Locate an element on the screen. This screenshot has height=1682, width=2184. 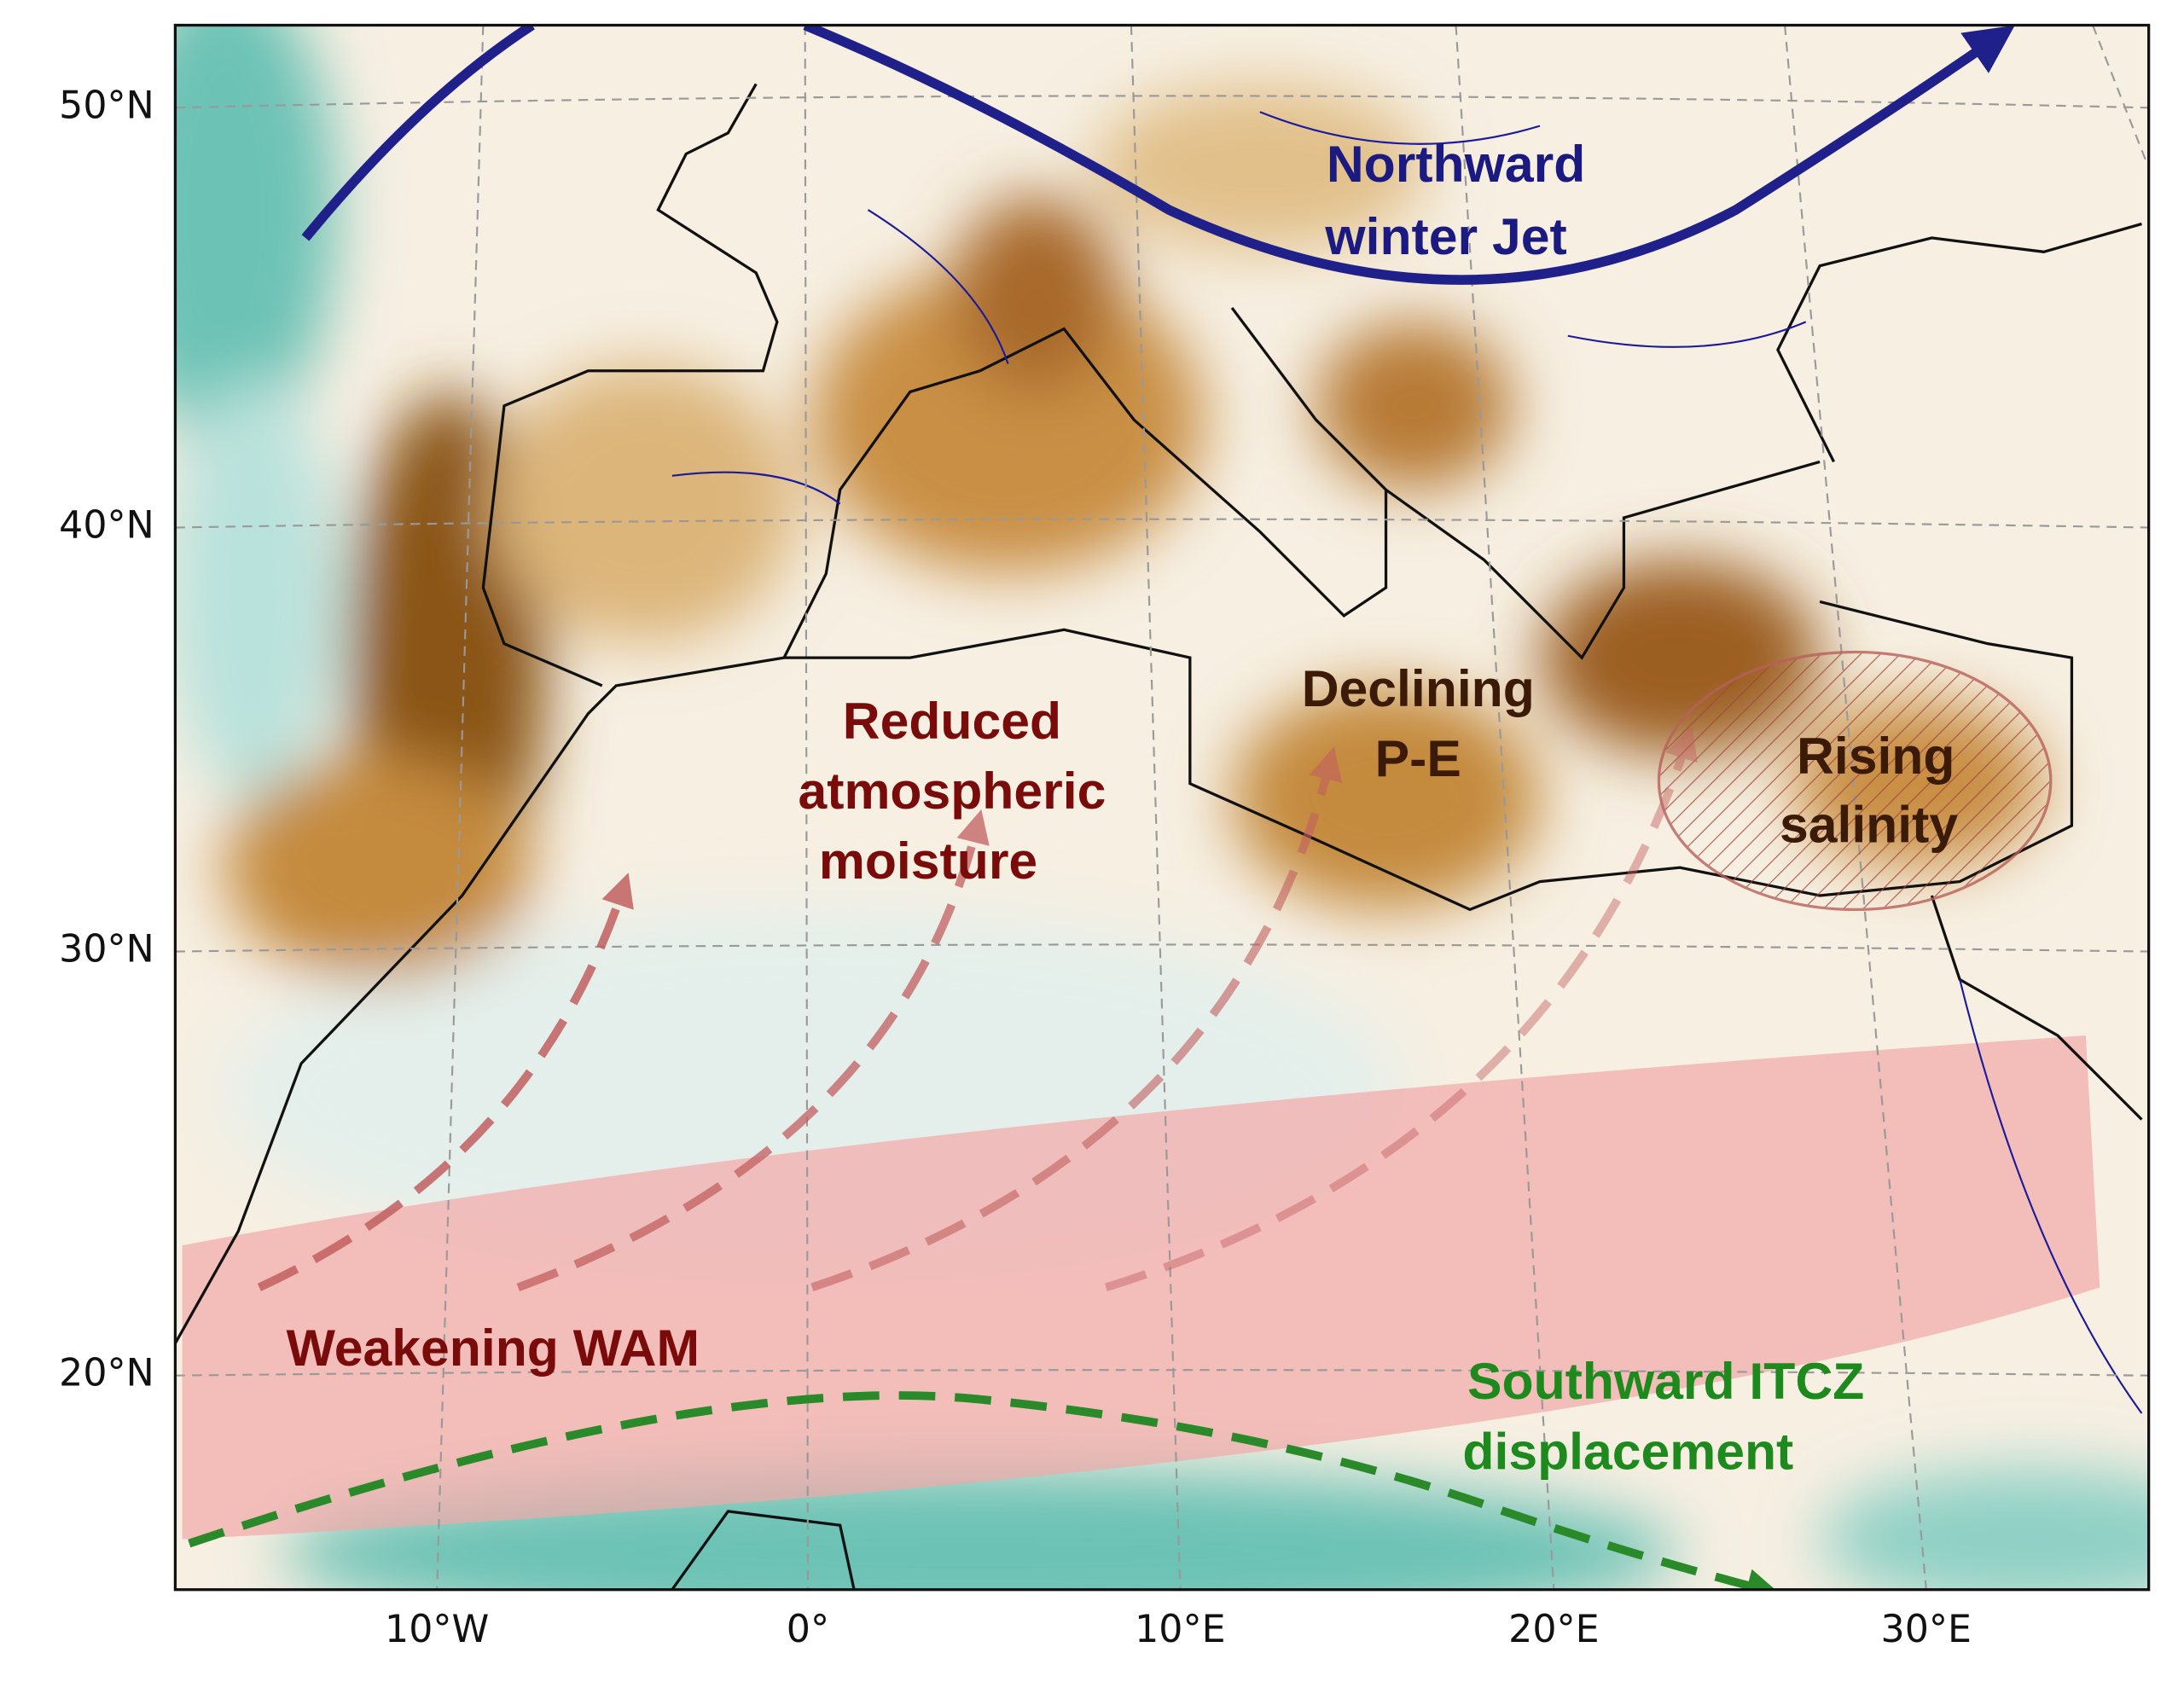
annotation-moisture: atmospheric is located at coordinates (953, 791).